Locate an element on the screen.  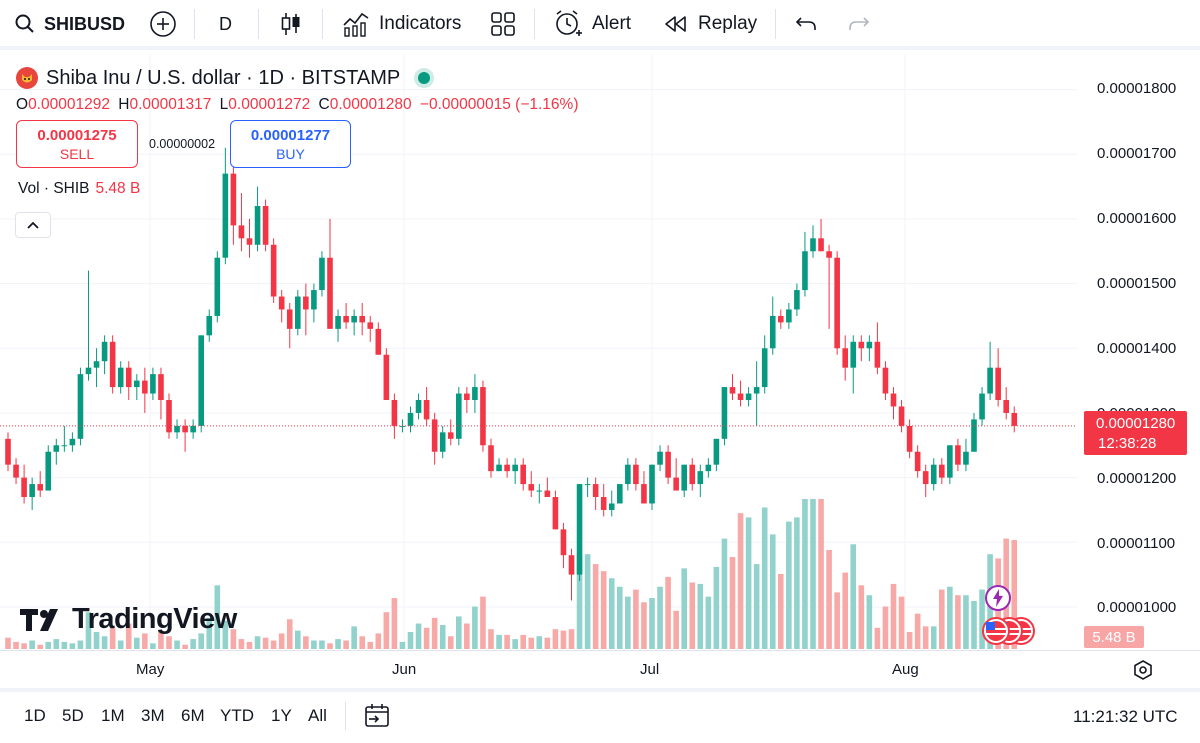
shiba-inu-logo-icon is located at coordinates (27, 78).